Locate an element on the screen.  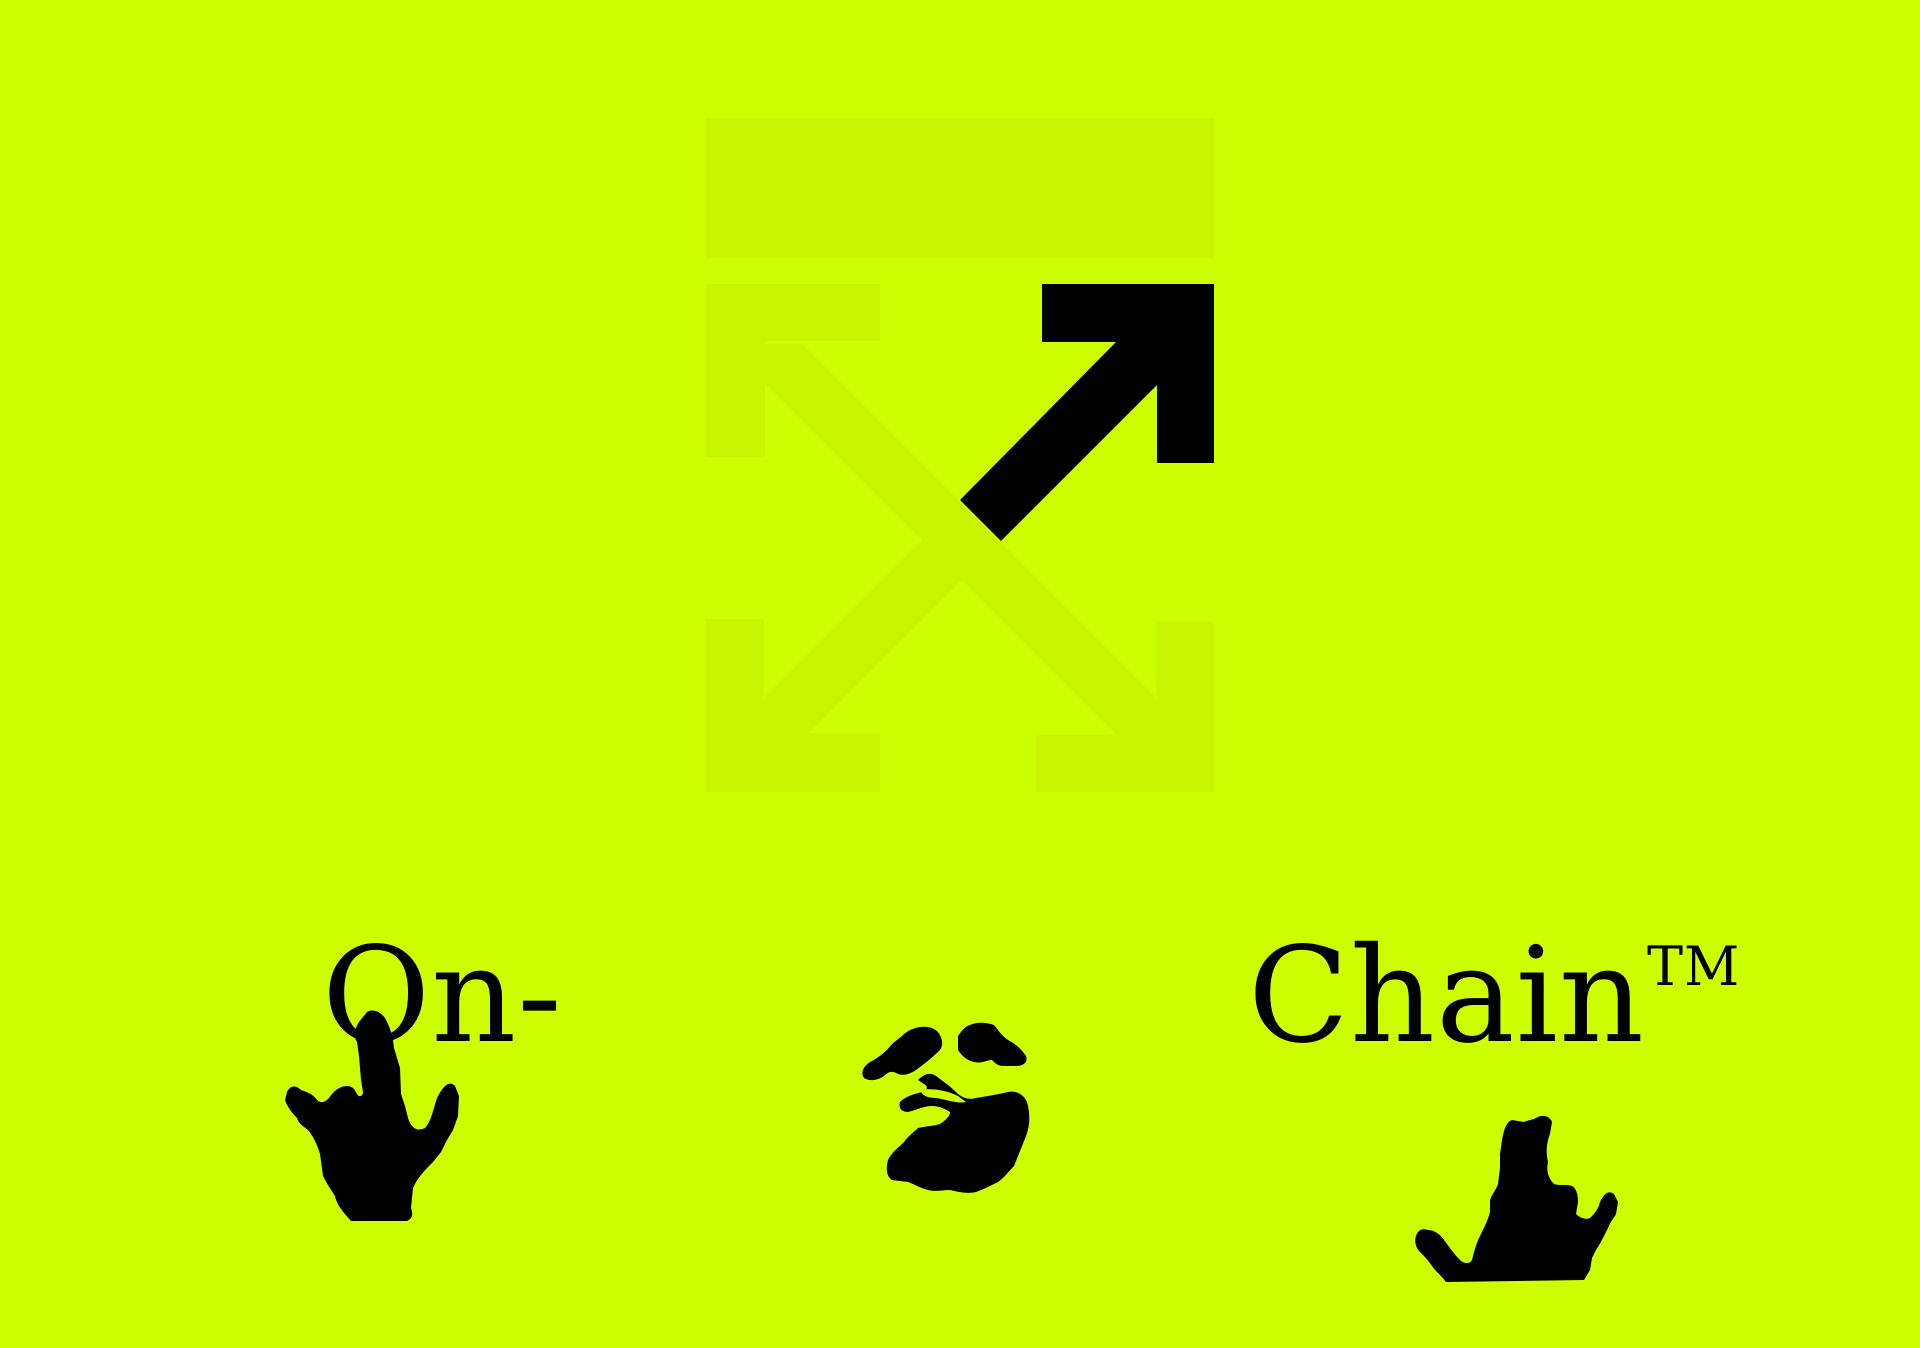
logo-corner-bottom-right is located at coordinates (1125, 706).